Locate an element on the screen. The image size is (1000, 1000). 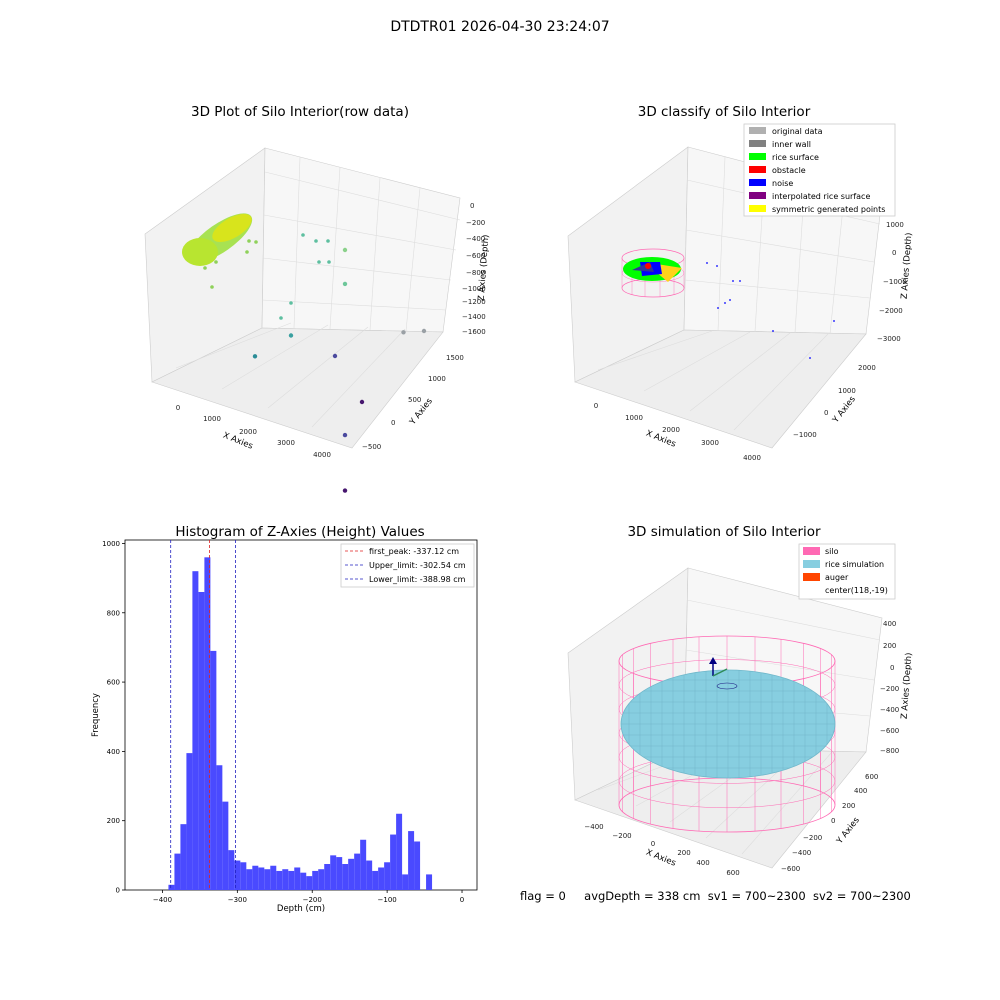
simulation-x-tick: −400 is located at coordinates (593, 827).